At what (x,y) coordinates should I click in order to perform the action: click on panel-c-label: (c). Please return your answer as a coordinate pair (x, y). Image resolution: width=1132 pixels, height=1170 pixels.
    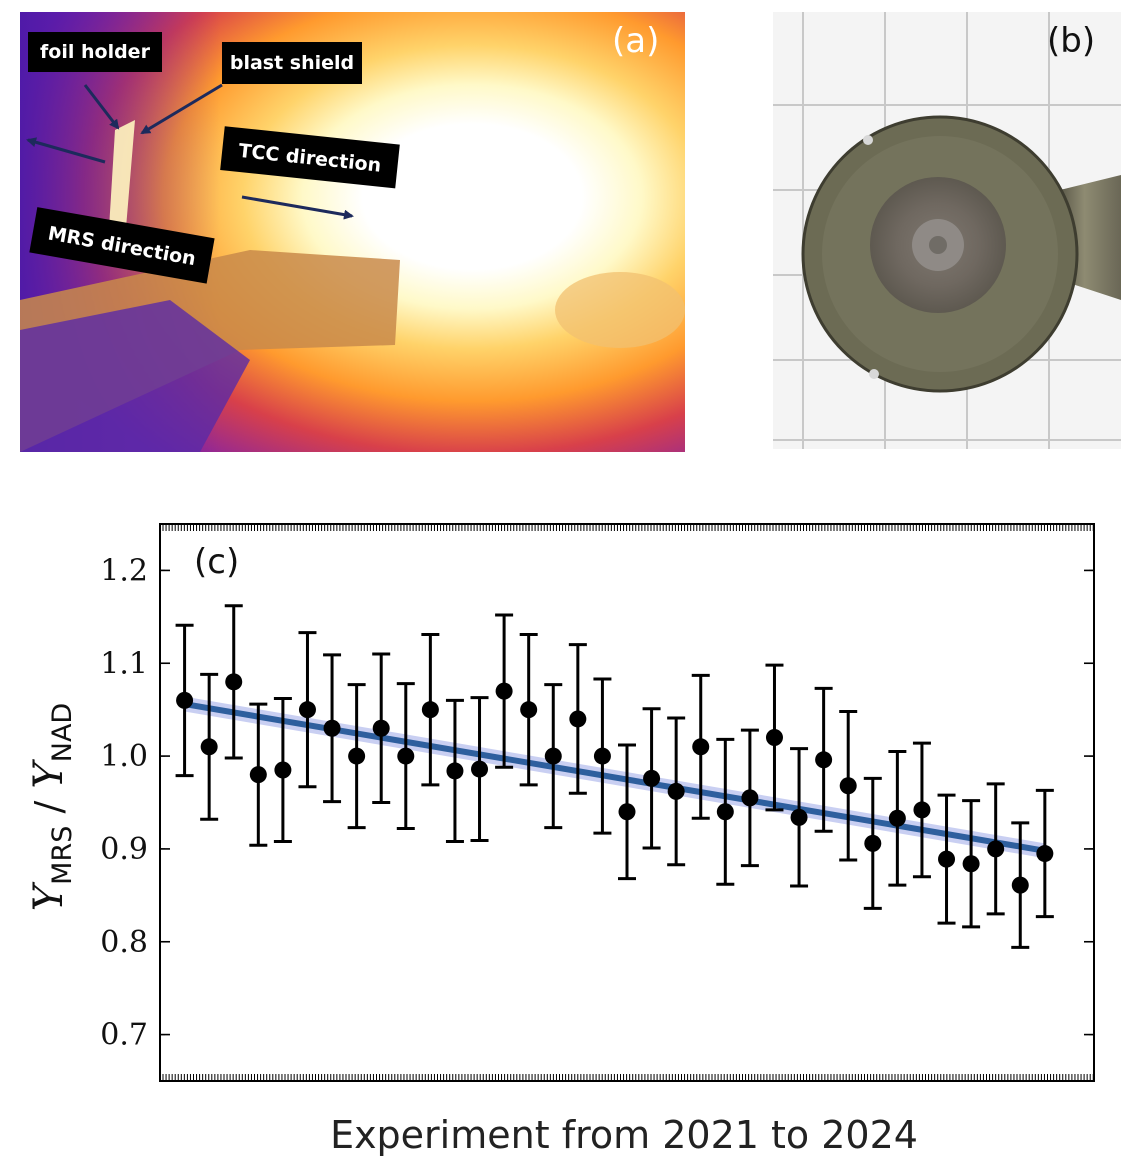
    Looking at the image, I should click on (216, 562).